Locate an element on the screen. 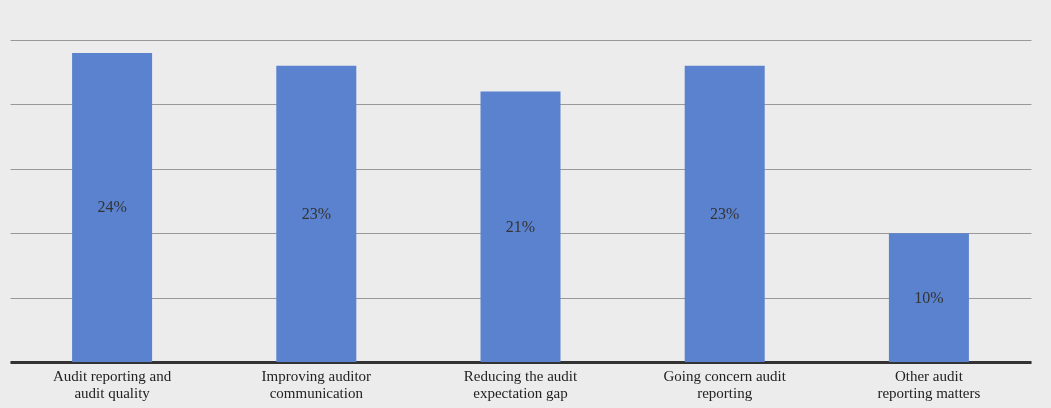 The height and width of the screenshot is (408, 1051). data-label: 24% is located at coordinates (112, 207).